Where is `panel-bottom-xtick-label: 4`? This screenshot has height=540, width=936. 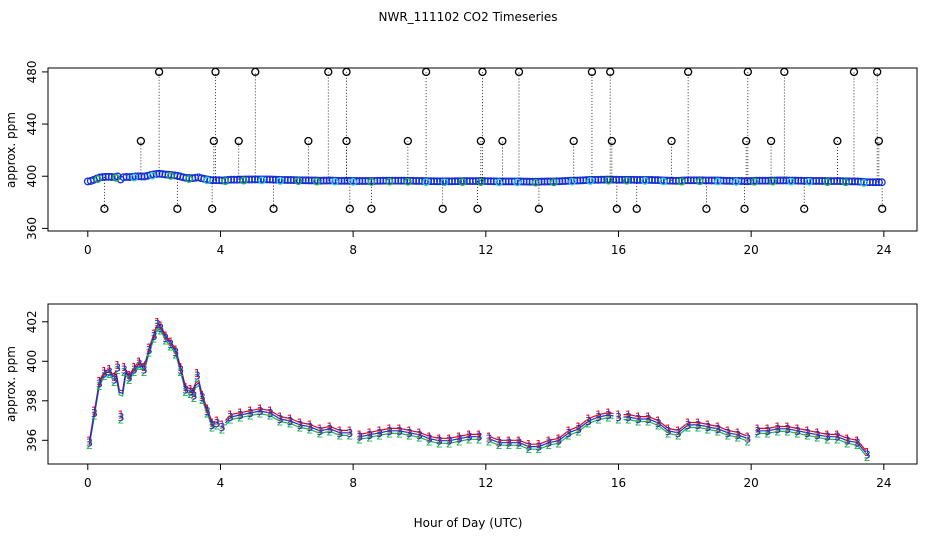 panel-bottom-xtick-label: 4 is located at coordinates (221, 483).